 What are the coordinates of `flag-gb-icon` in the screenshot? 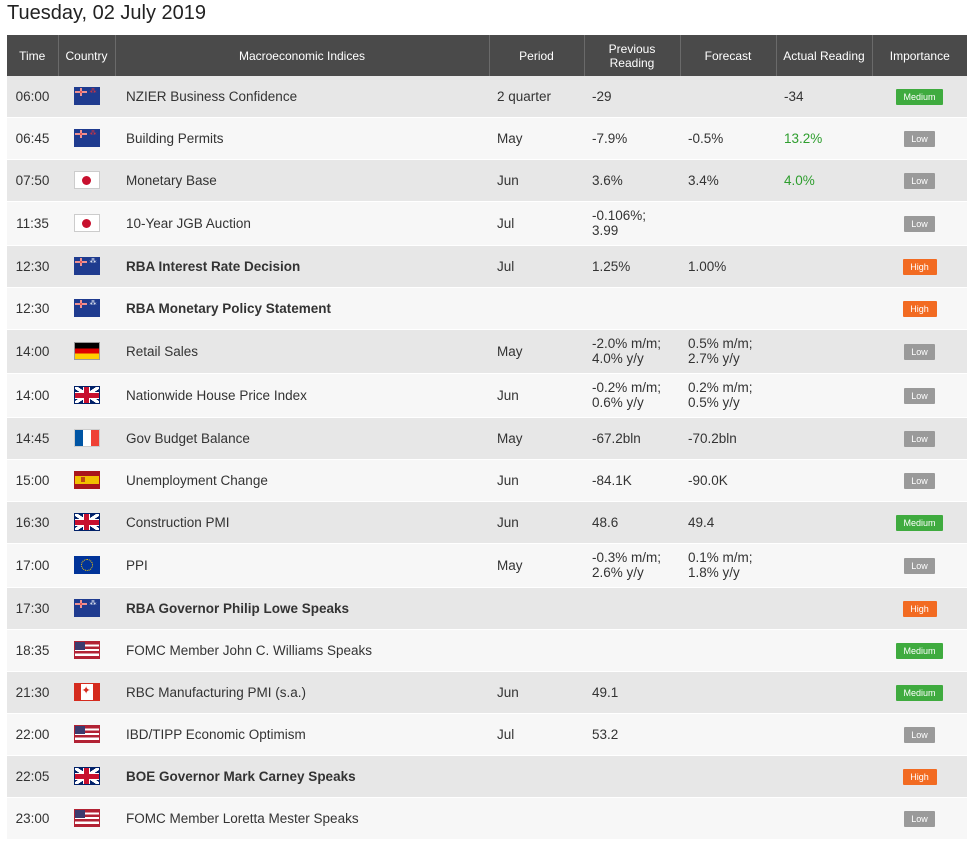 It's located at (86, 522).